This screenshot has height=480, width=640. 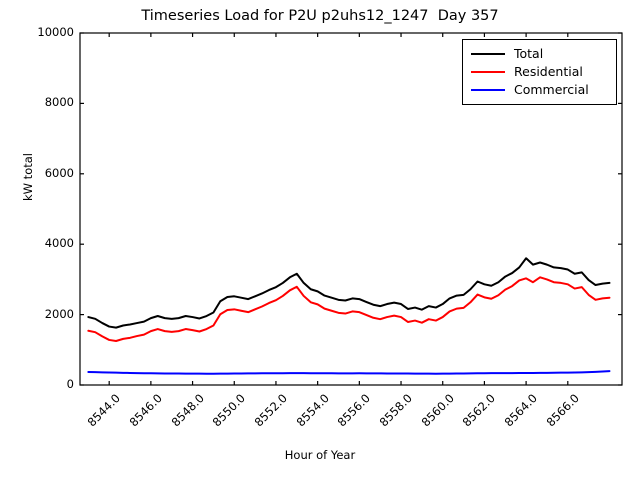 What do you see at coordinates (349, 372) in the screenshot?
I see `series-line-commercial` at bounding box center [349, 372].